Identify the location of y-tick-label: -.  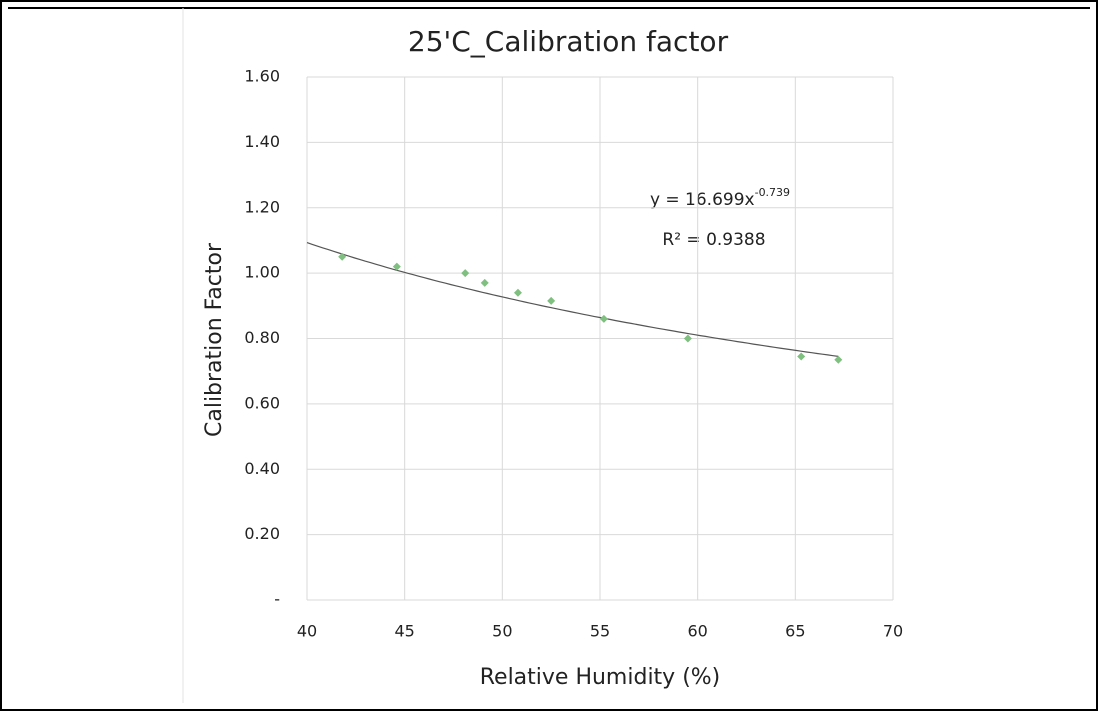
(277, 599).